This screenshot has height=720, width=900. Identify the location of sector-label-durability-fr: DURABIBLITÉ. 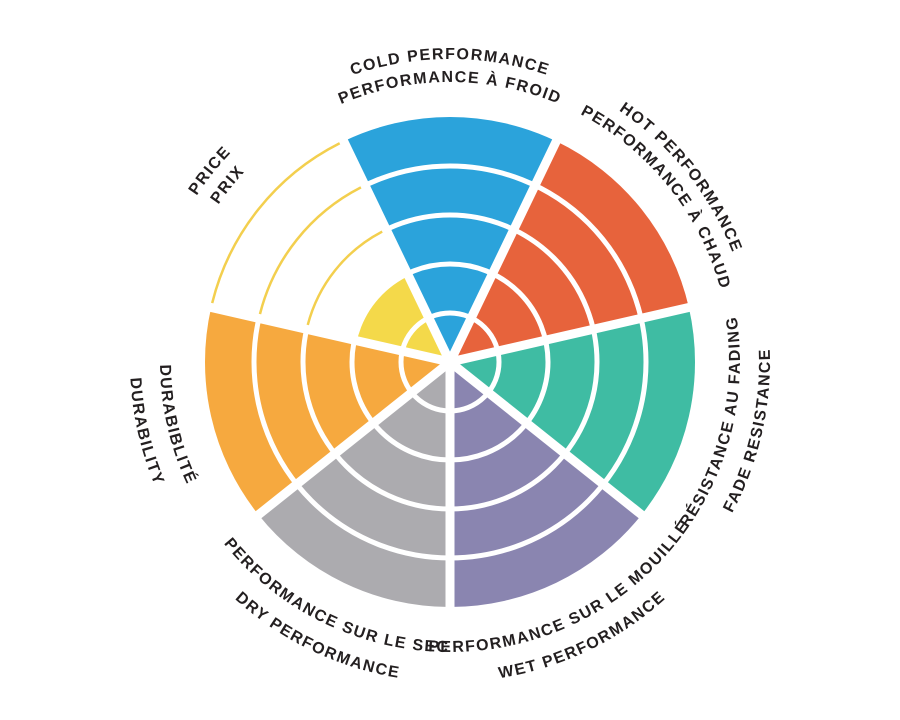
(178, 425).